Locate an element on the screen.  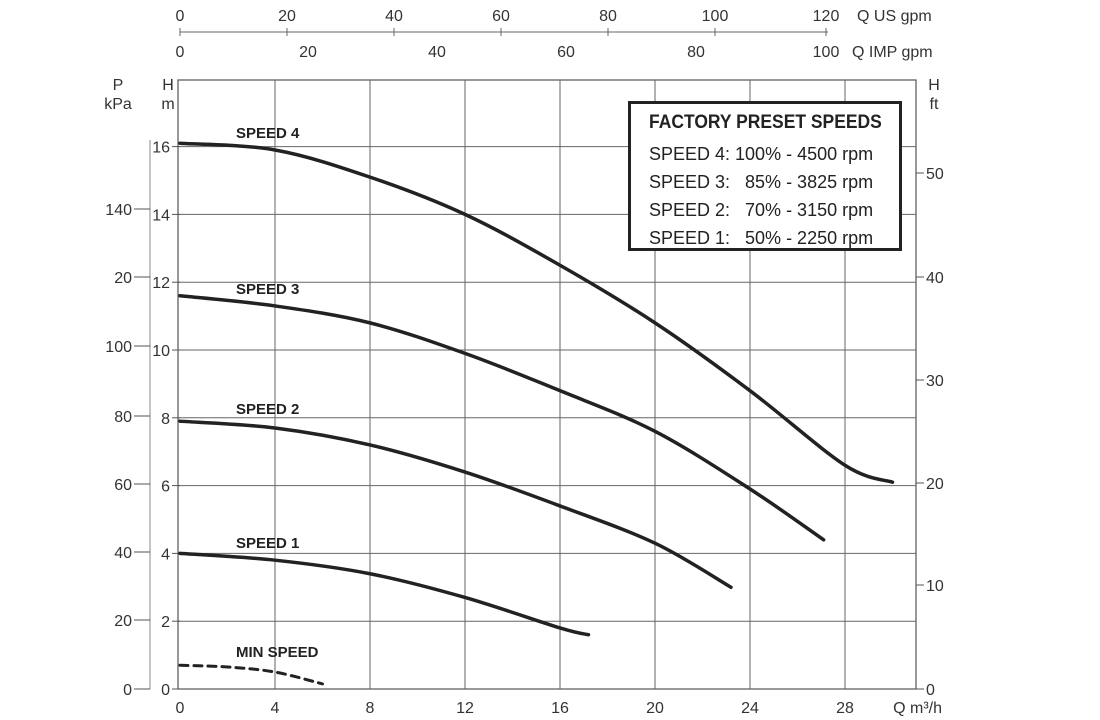
legend-row: SPEED 3: 85% - 3825 rpm is located at coordinates (761, 182).